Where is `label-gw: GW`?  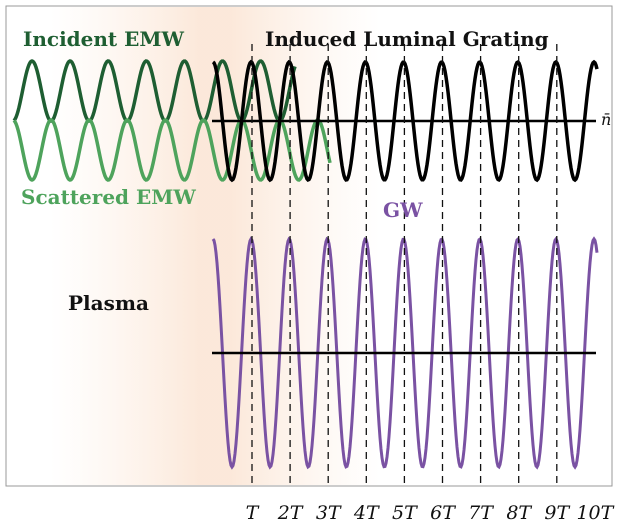 label-gw: GW is located at coordinates (403, 210).